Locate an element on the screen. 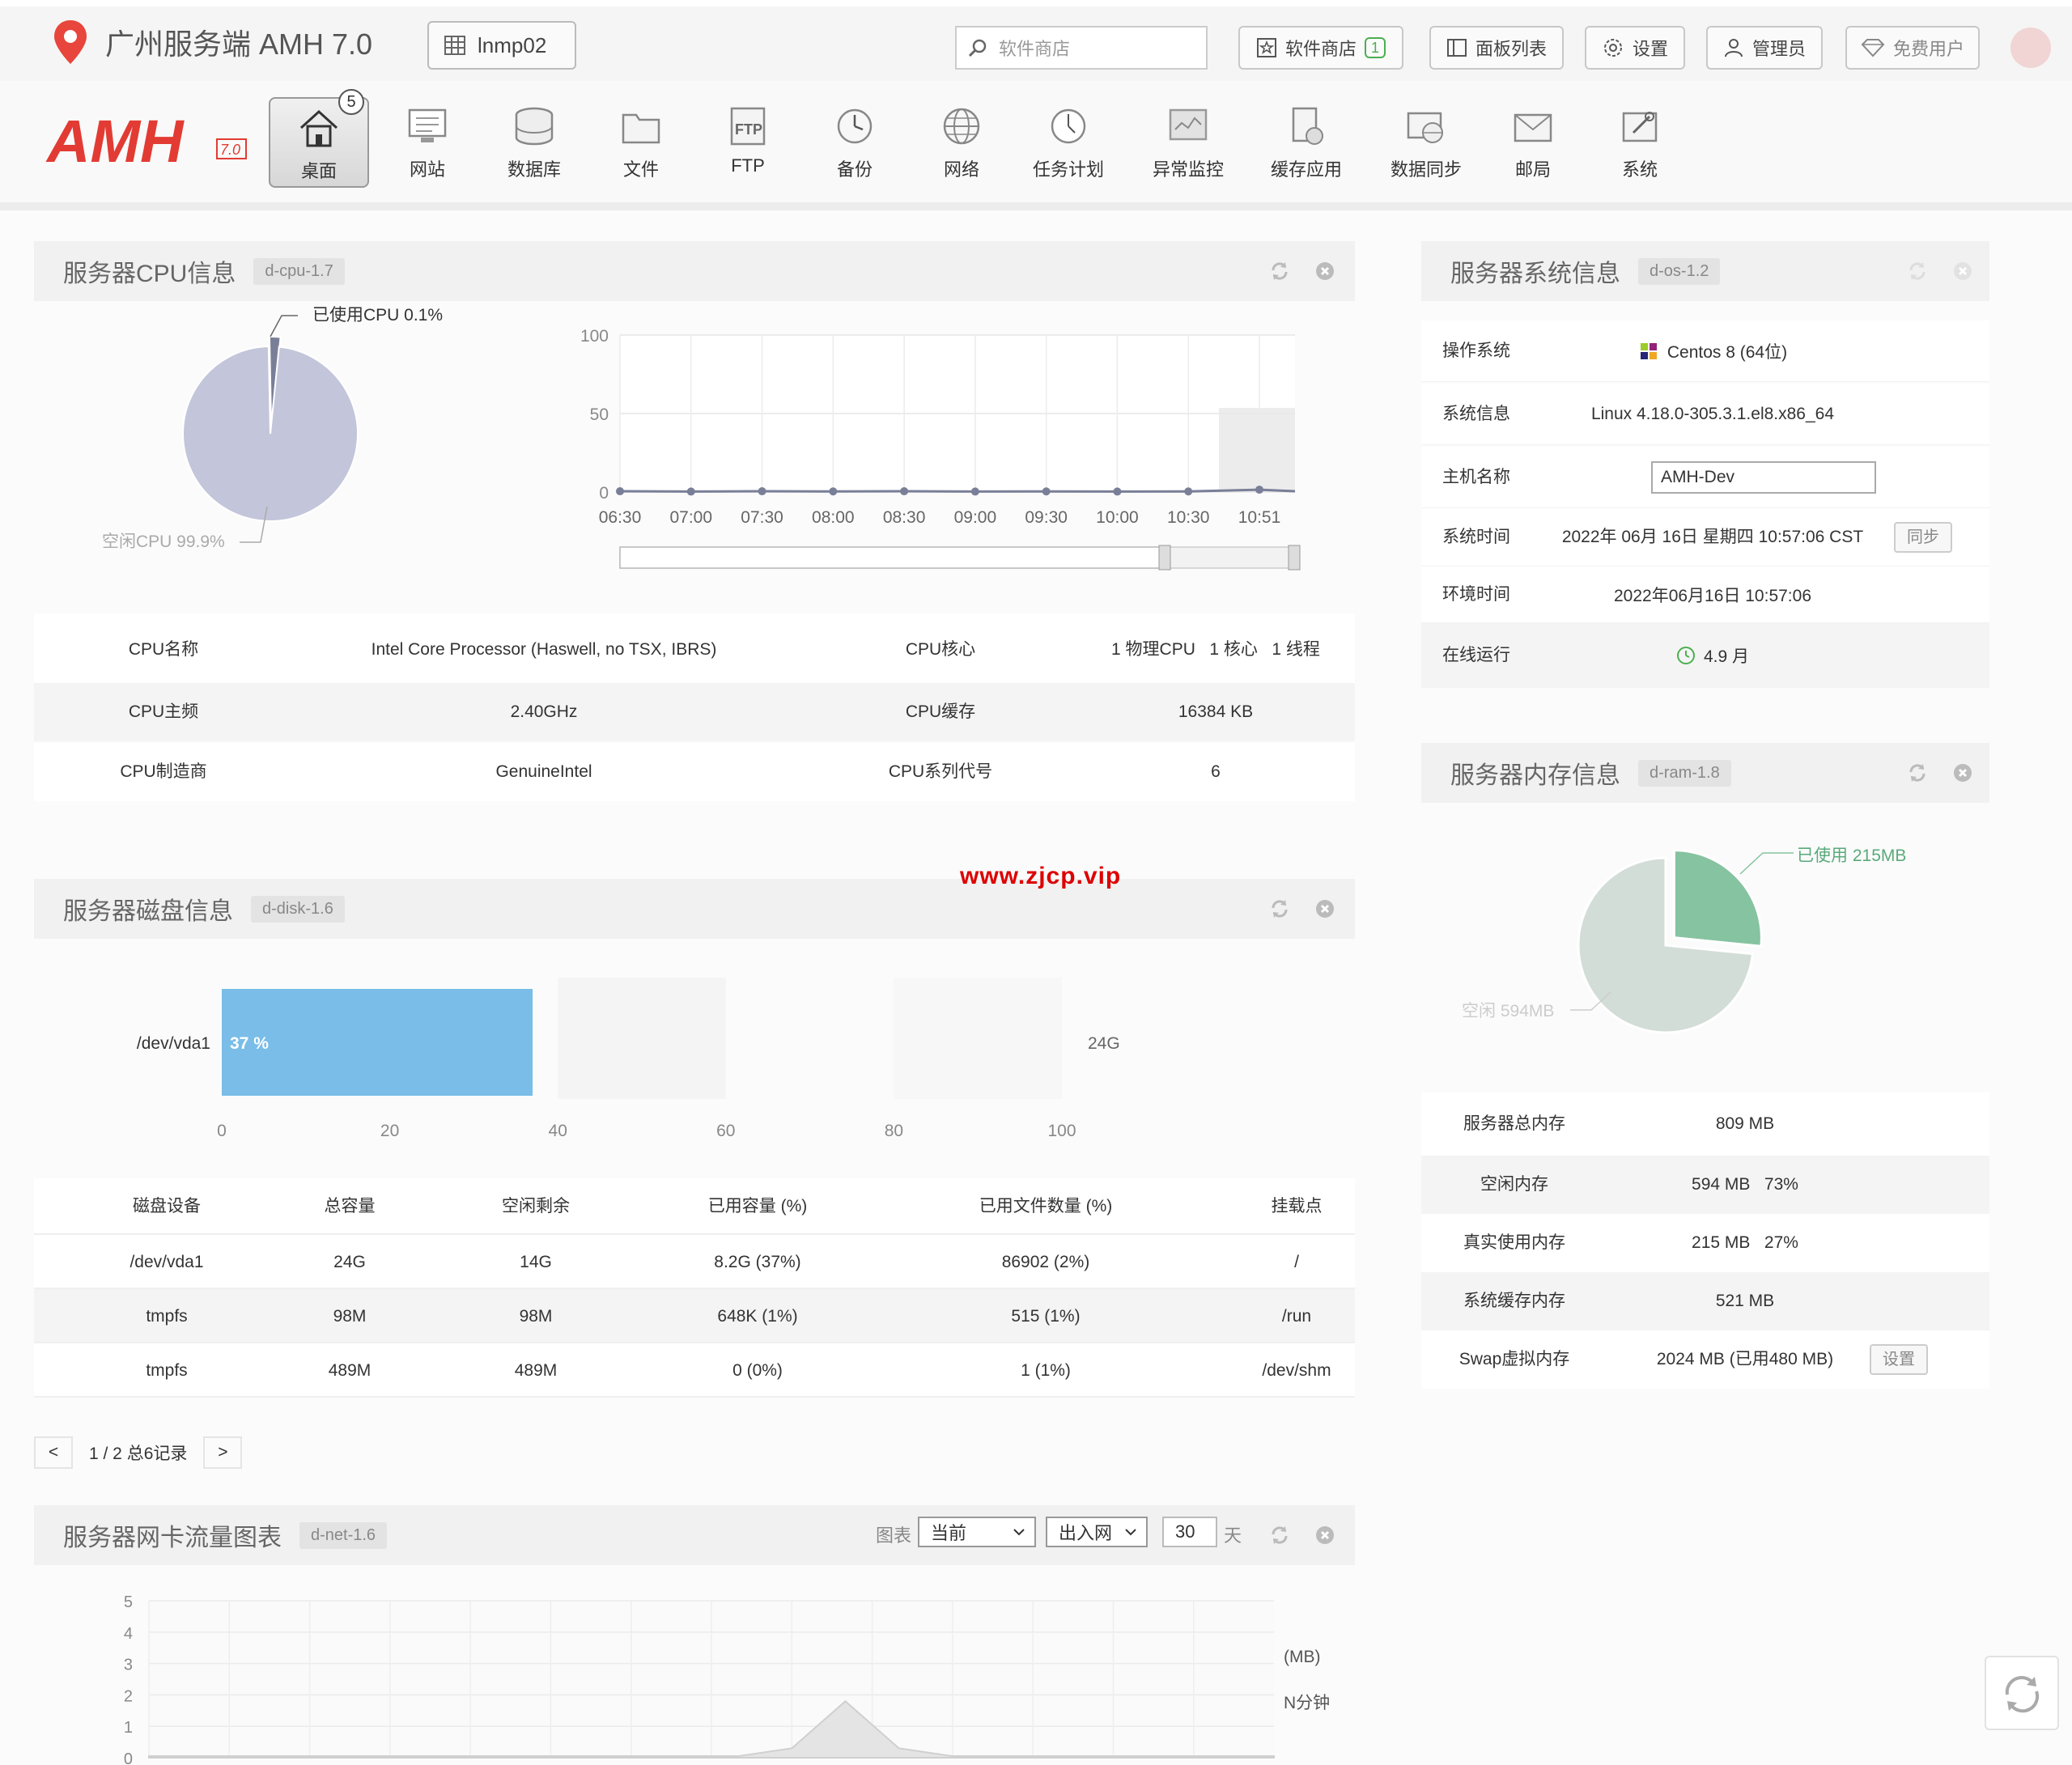 This screenshot has width=2072, height=1765. cpu-panel-header: 服务器CPU信息 d-cpu-1.7 is located at coordinates (694, 271).